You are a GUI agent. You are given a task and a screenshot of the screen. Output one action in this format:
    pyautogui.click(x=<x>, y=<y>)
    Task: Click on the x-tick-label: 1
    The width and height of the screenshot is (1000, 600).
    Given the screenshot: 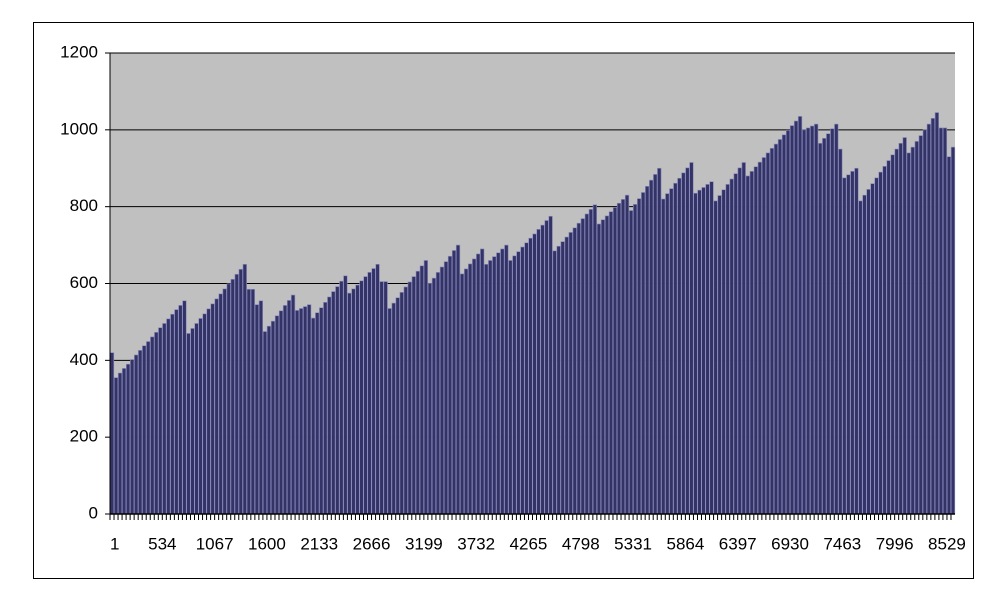 What is the action you would take?
    pyautogui.click(x=114, y=543)
    